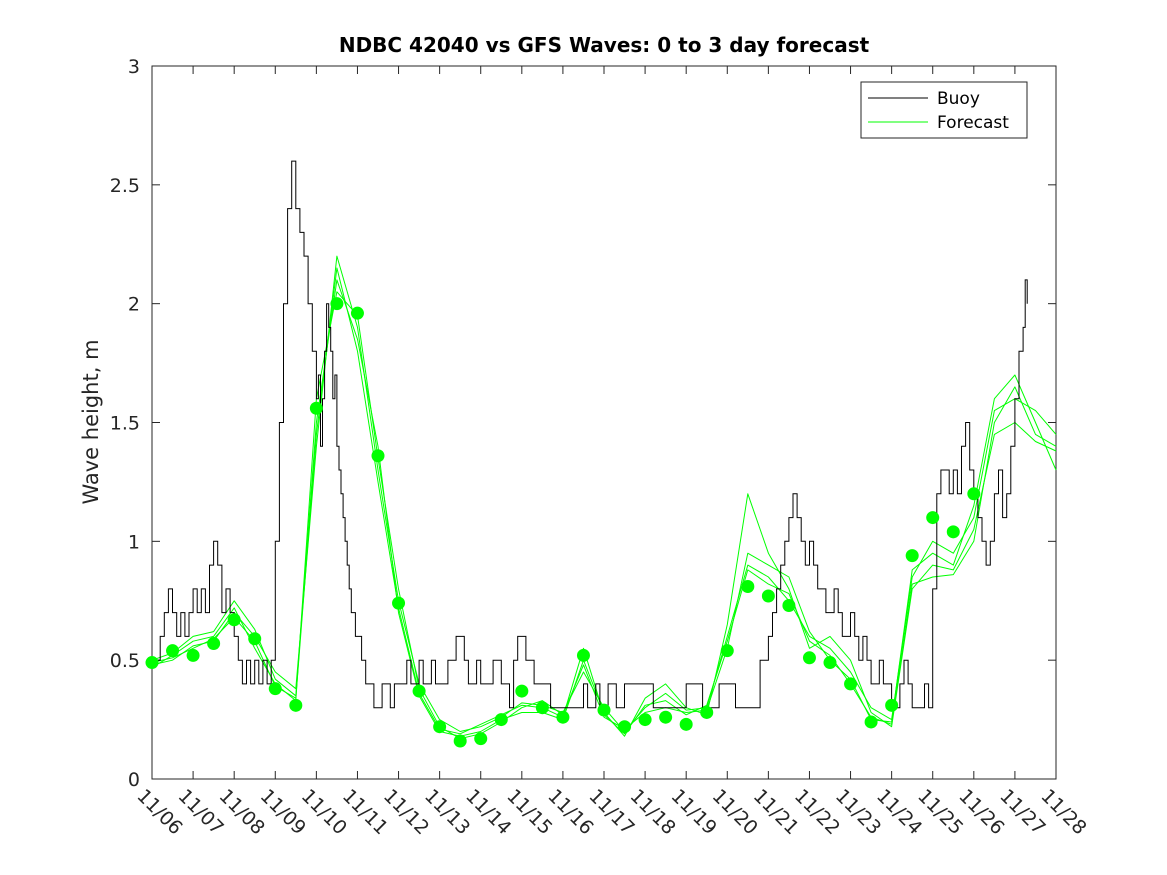  I want to click on y-tick-label: 2.5, so click(125, 186).